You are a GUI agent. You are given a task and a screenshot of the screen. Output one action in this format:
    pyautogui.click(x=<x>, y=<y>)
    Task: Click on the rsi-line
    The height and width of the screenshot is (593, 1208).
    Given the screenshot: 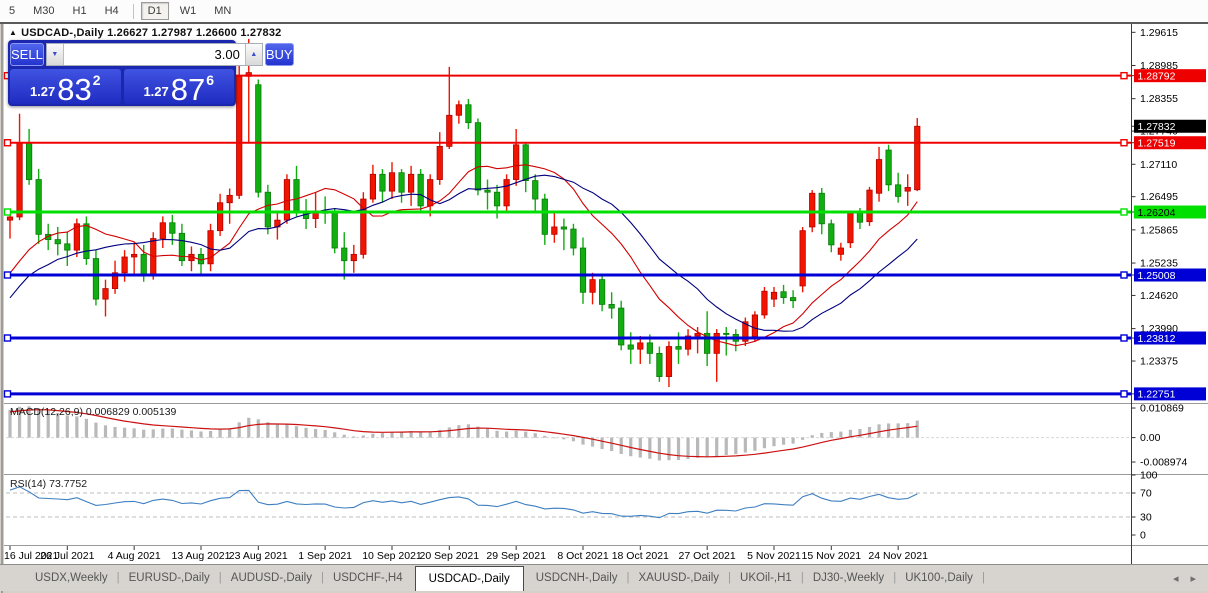 What is the action you would take?
    pyautogui.click(x=463, y=502)
    